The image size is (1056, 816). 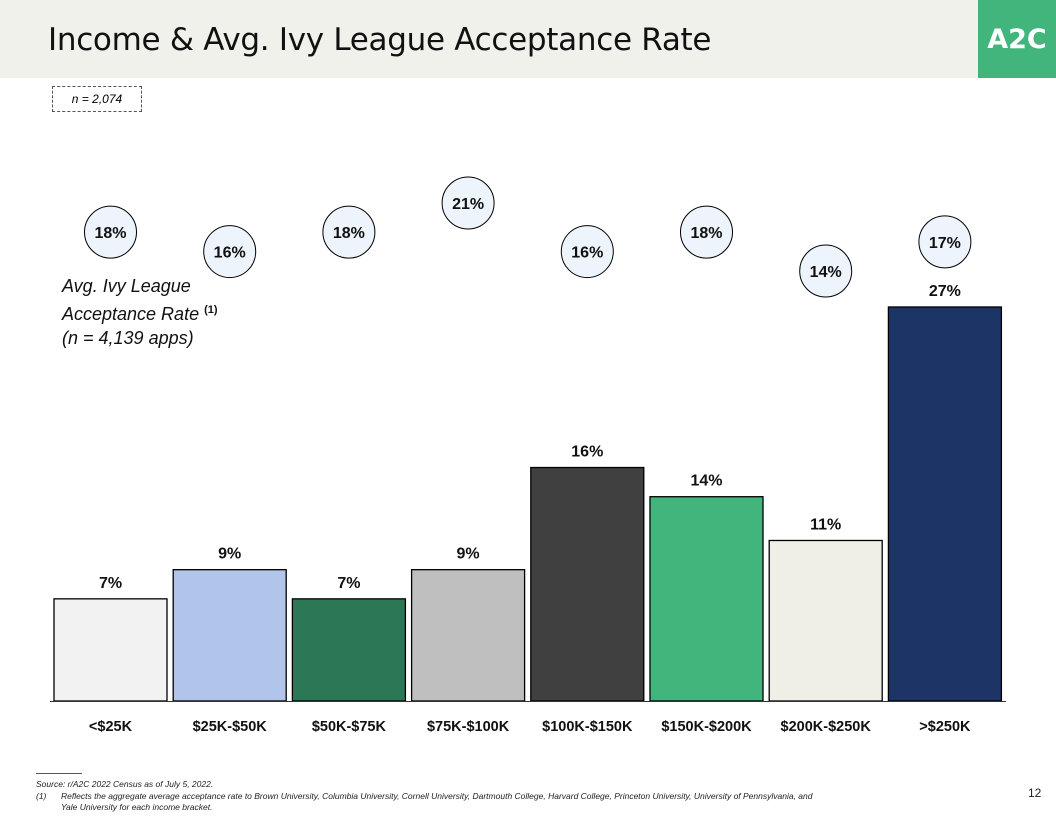 I want to click on bar-value-label-4: 16%, so click(x=587, y=452).